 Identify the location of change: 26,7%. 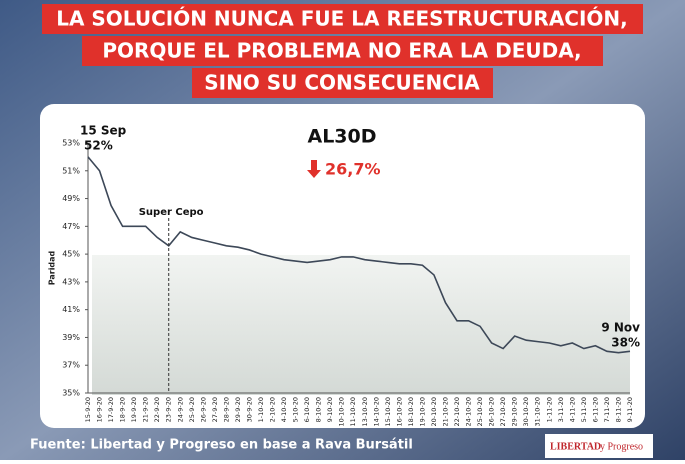
(353, 169).